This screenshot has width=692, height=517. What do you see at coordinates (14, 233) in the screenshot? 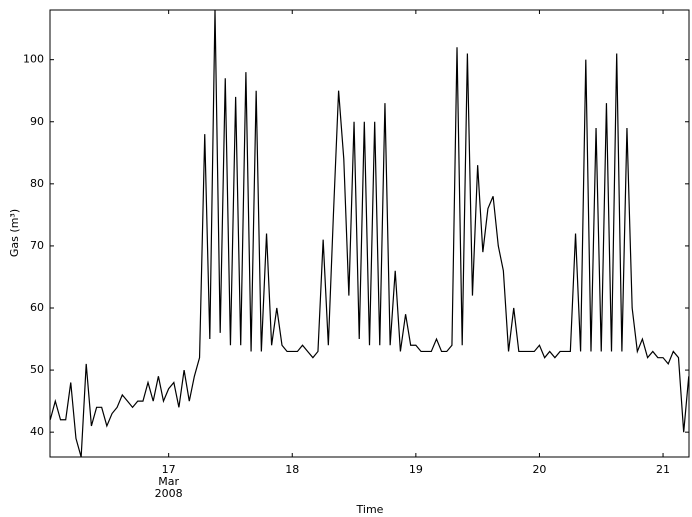
I see `y-axis-label: Gas (m³)` at bounding box center [14, 233].